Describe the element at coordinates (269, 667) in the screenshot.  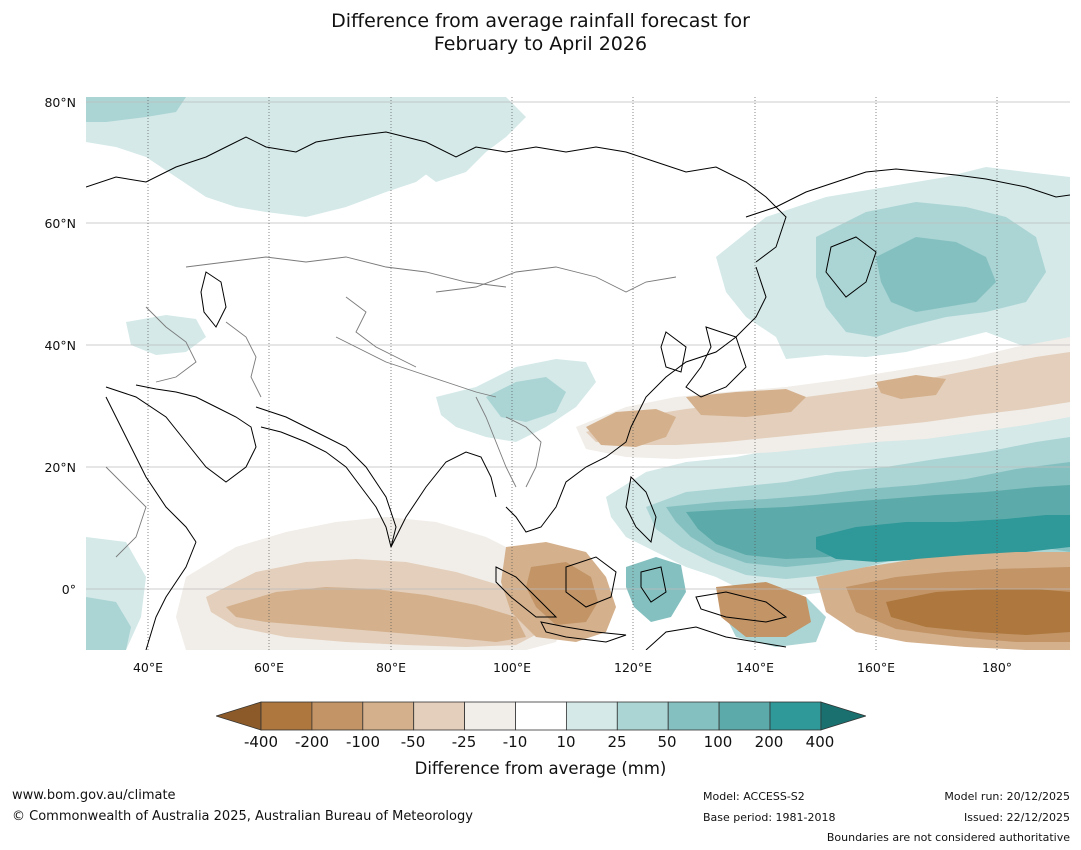
I see `lon-label-60e: 60°E` at that location.